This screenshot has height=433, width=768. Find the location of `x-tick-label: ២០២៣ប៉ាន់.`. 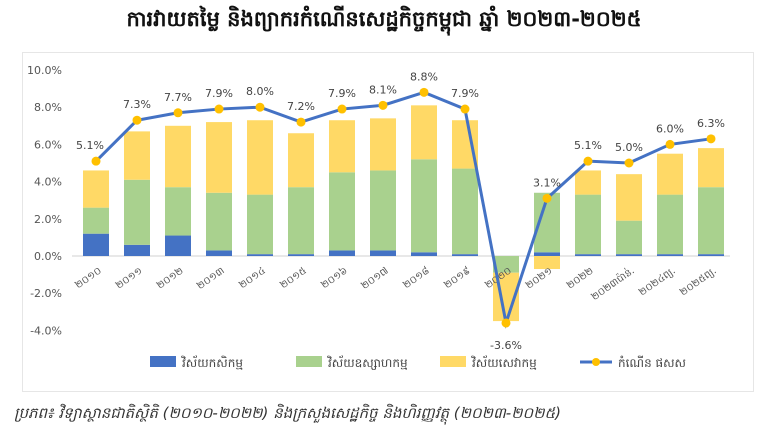

x-tick-label: ២០២៣ប៉ាន់. is located at coordinates (612, 283).